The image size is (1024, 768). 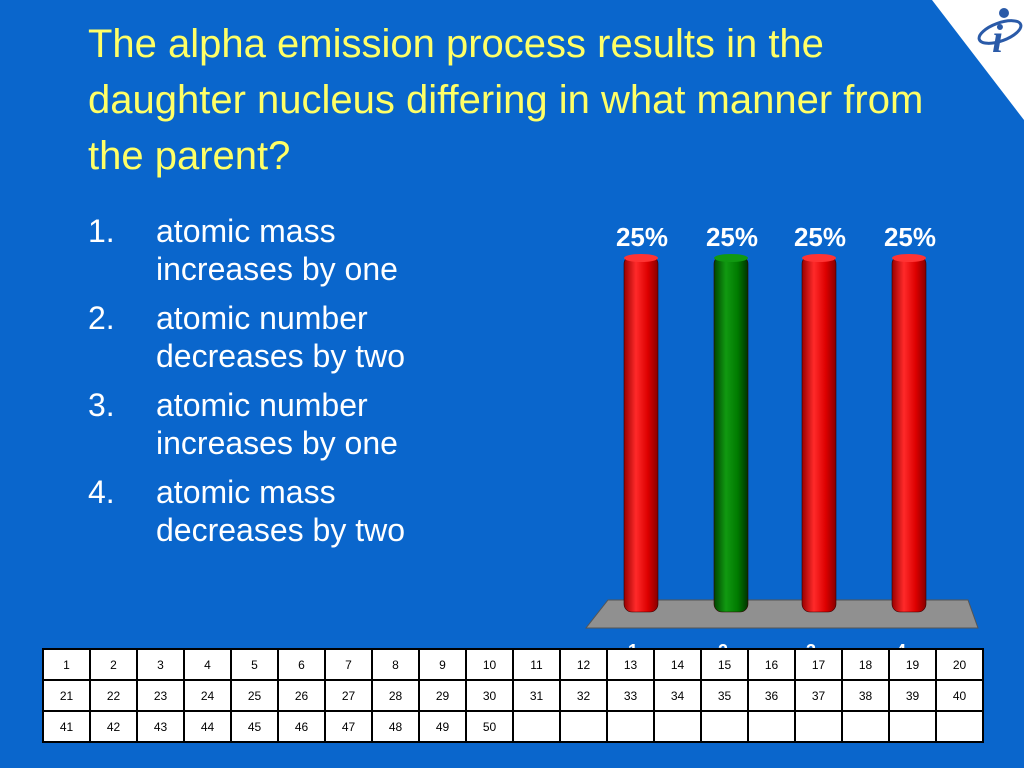 What do you see at coordinates (536, 695) in the screenshot?
I see `response-grid-cell: 31` at bounding box center [536, 695].